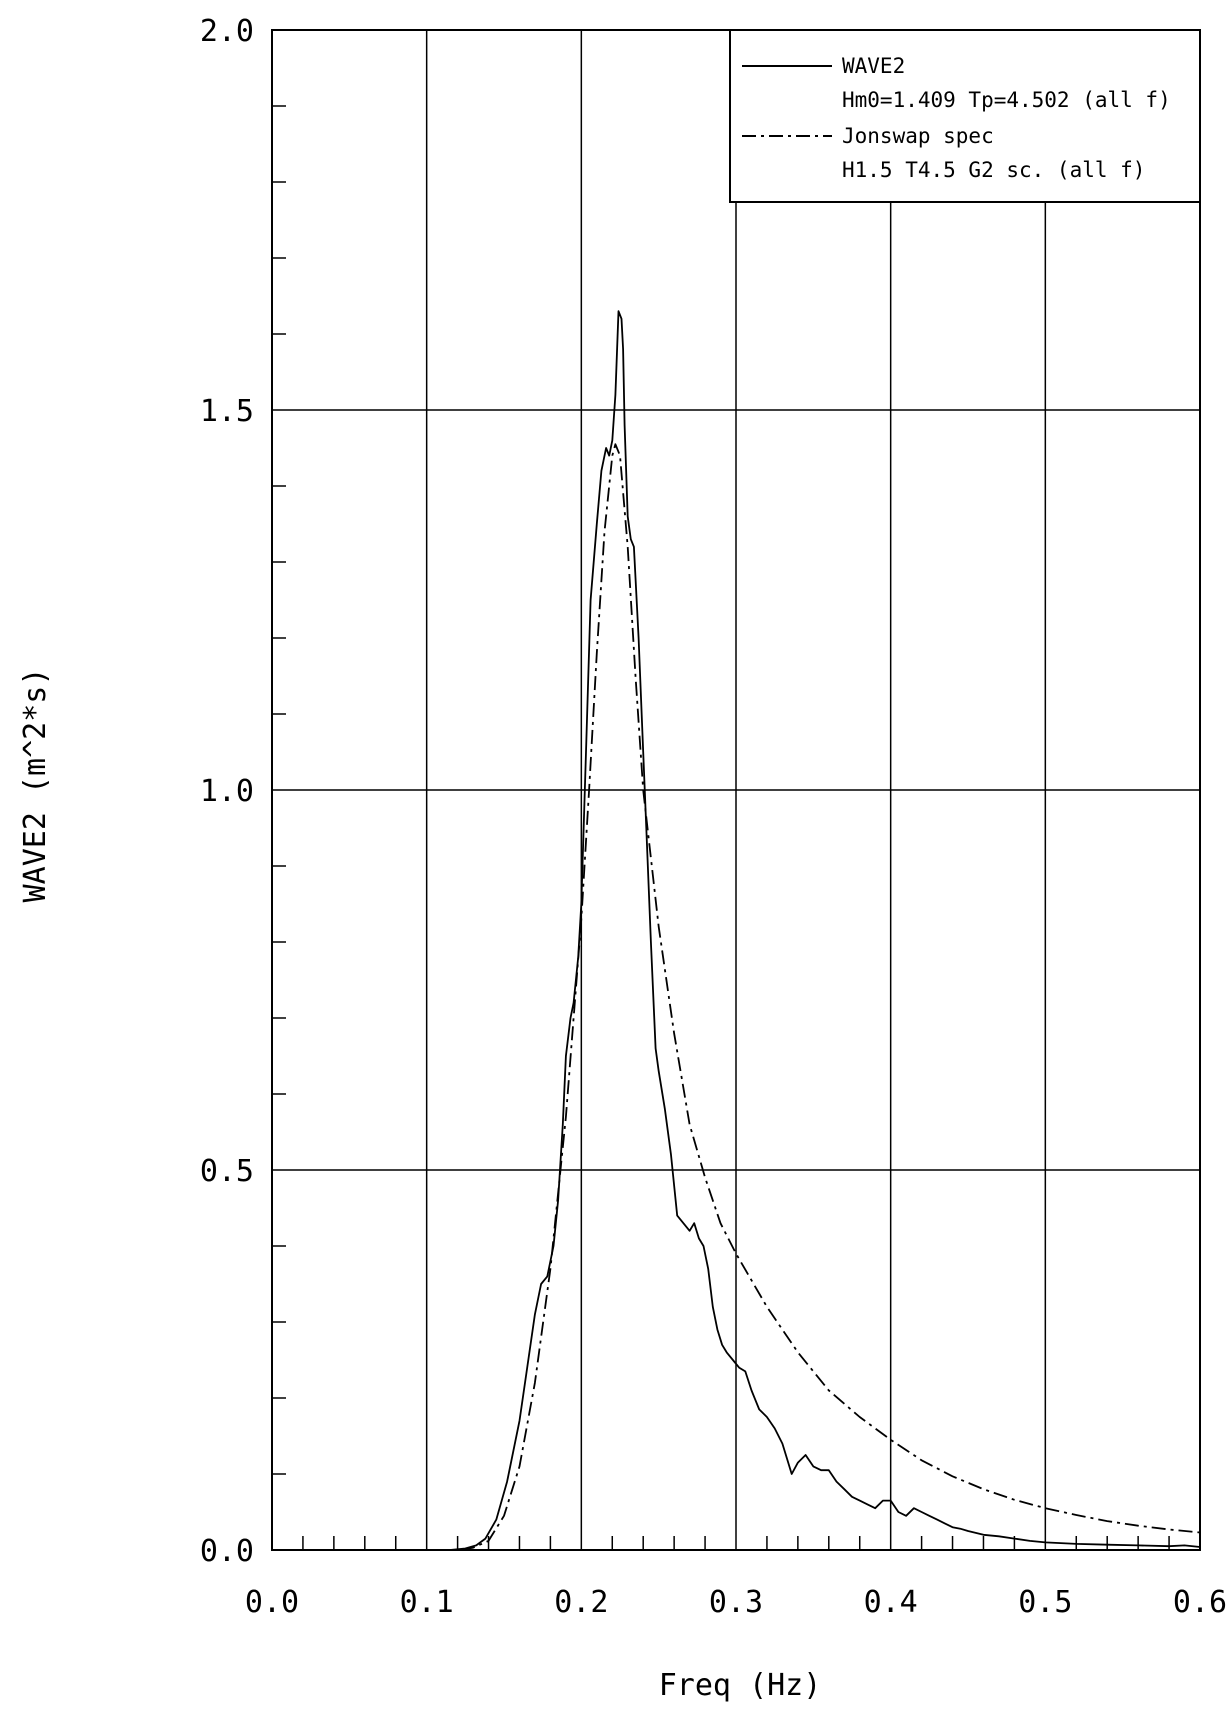  What do you see at coordinates (740, 1685) in the screenshot?
I see `x-axis-title: Freq (Hz)` at bounding box center [740, 1685].